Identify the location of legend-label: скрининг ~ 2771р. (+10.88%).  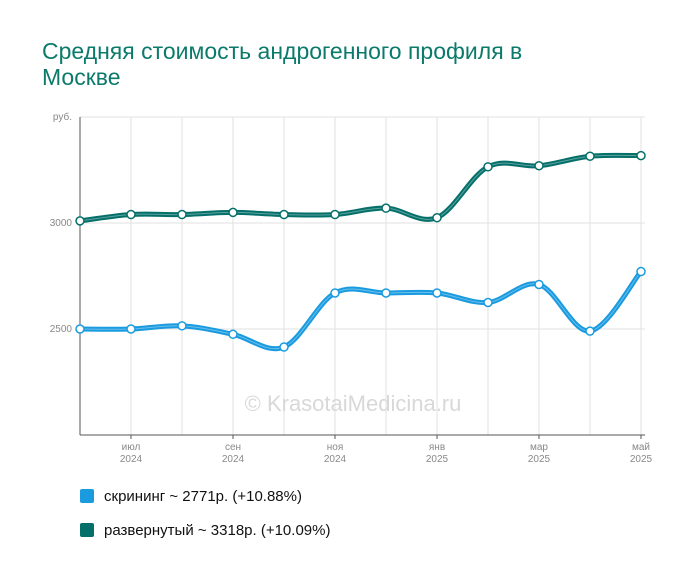
(203, 496).